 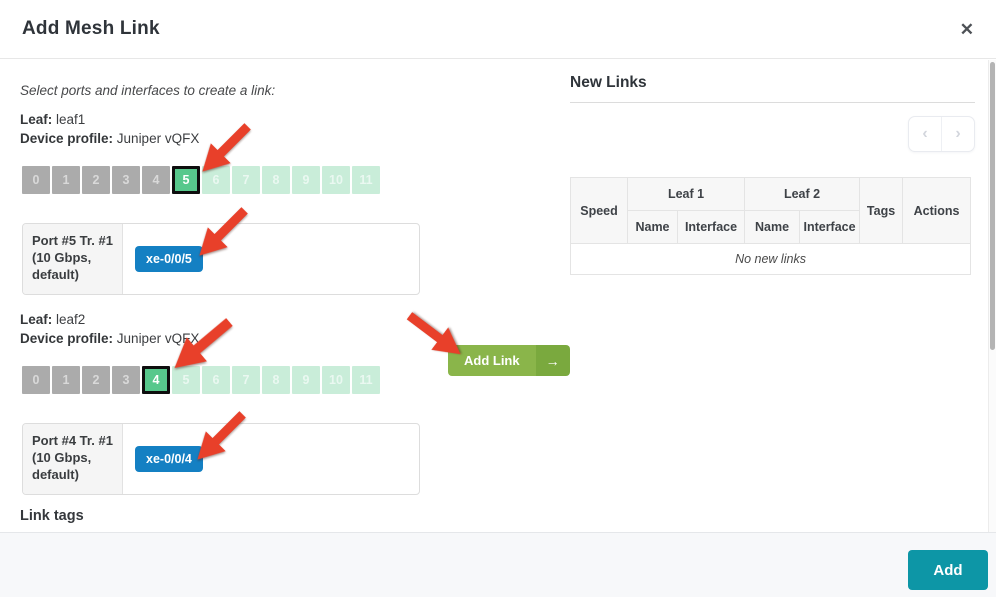 I want to click on add-link-button: Add Link →, so click(x=509, y=360).